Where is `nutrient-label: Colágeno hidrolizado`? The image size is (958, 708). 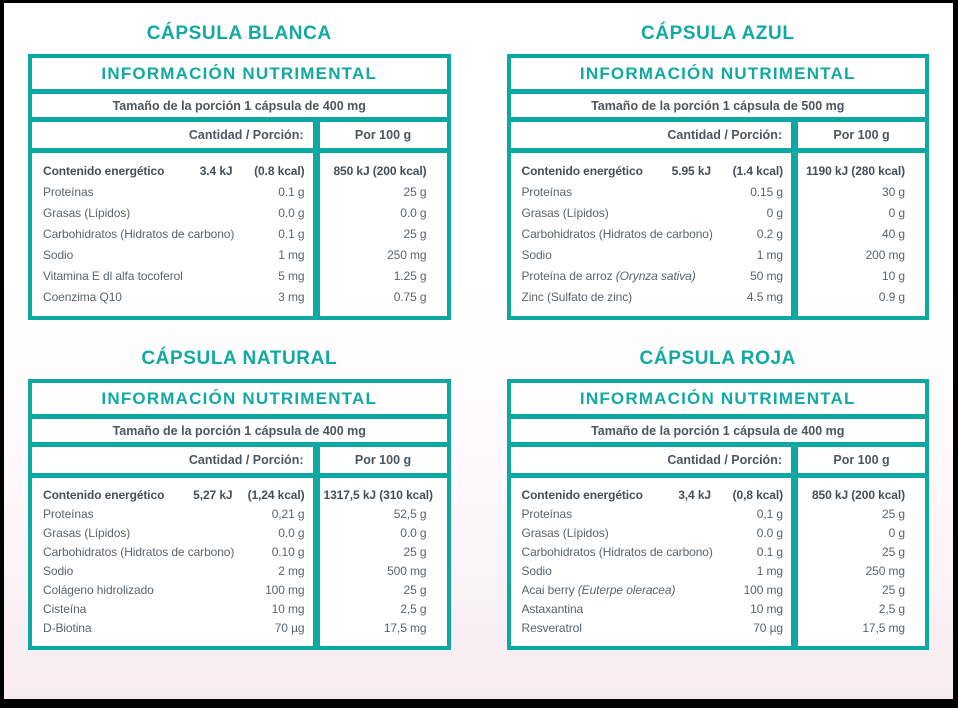
nutrient-label: Colágeno hidrolizado is located at coordinates (154, 590).